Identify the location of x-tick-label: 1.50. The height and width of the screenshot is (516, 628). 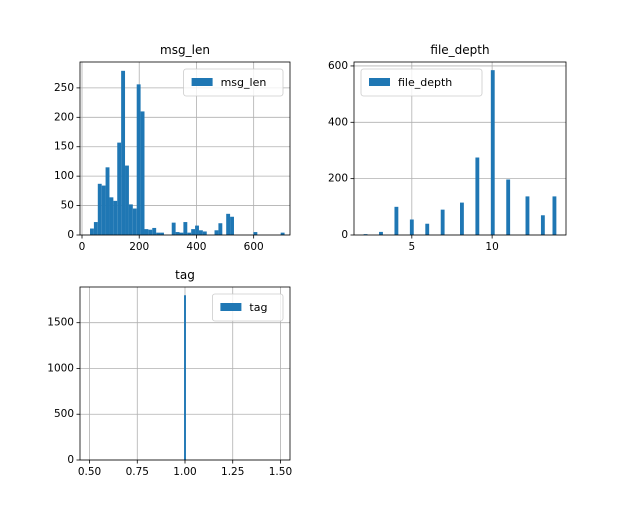
(280, 472).